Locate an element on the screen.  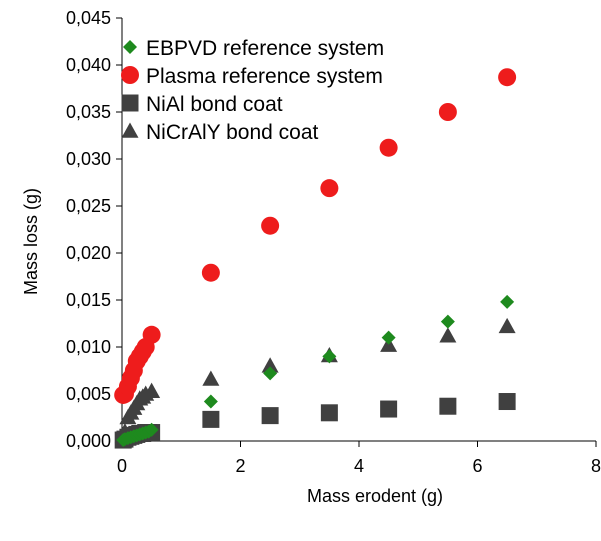
x-tick-label: 6 is located at coordinates (477, 466).